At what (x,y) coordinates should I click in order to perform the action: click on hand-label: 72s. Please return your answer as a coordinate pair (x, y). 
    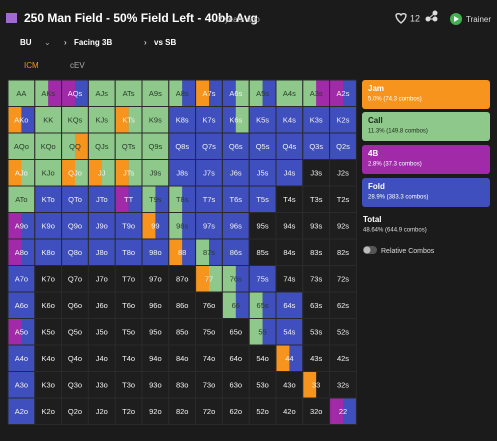
    Looking at the image, I should click on (343, 279).